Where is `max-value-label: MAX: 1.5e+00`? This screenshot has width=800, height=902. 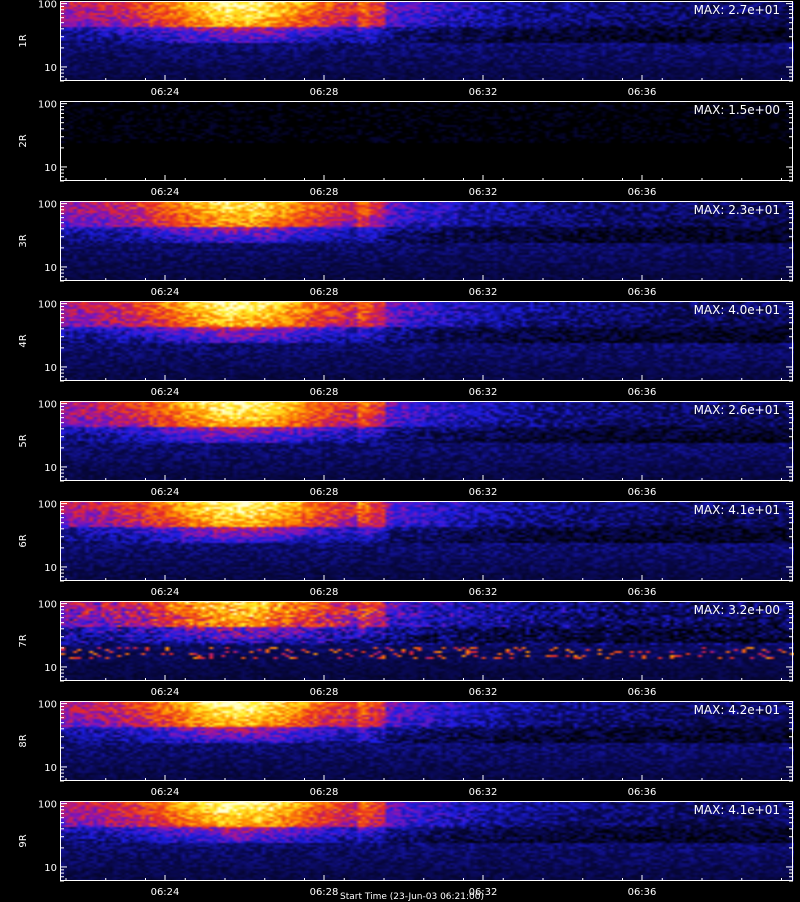 max-value-label: MAX: 1.5e+00 is located at coordinates (736, 110).